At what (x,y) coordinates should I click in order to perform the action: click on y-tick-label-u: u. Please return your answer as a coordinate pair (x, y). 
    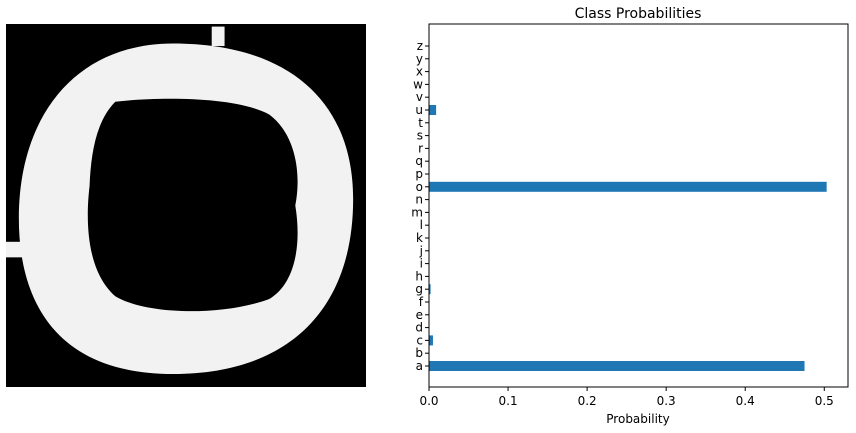
    Looking at the image, I should click on (419, 110).